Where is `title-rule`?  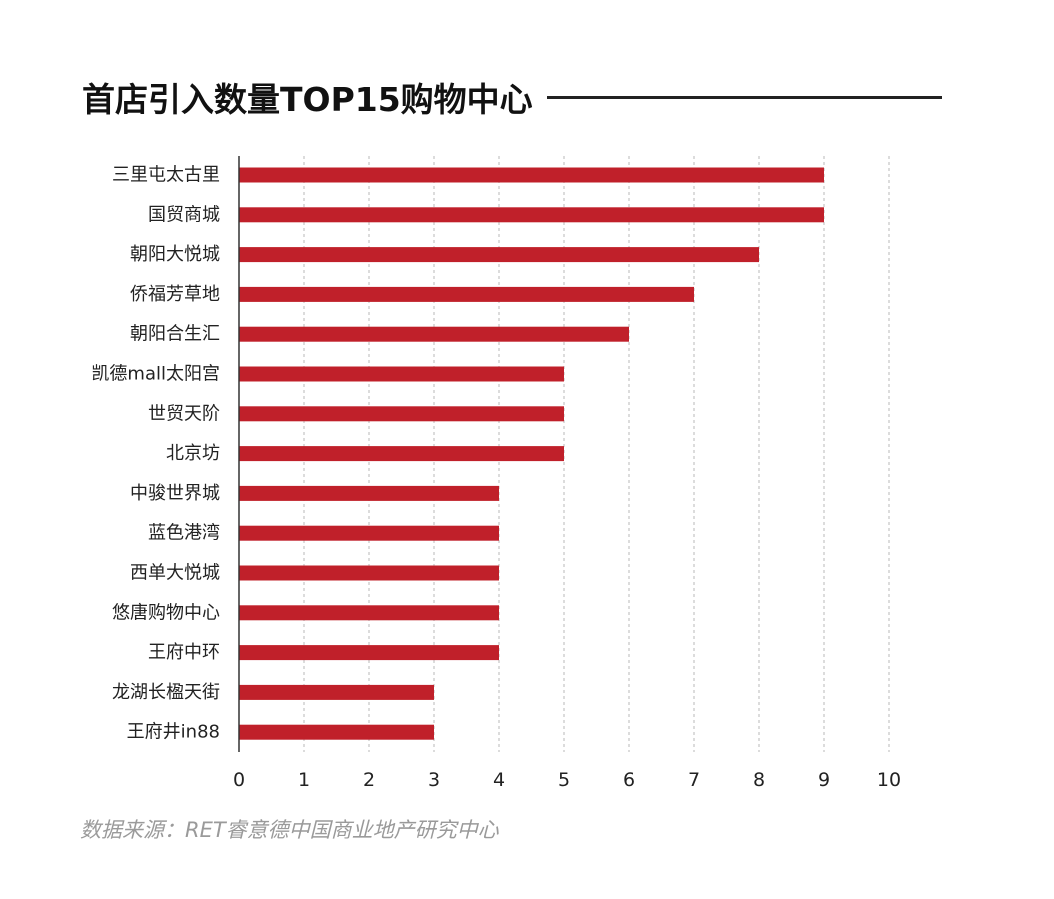
title-rule is located at coordinates (744, 97).